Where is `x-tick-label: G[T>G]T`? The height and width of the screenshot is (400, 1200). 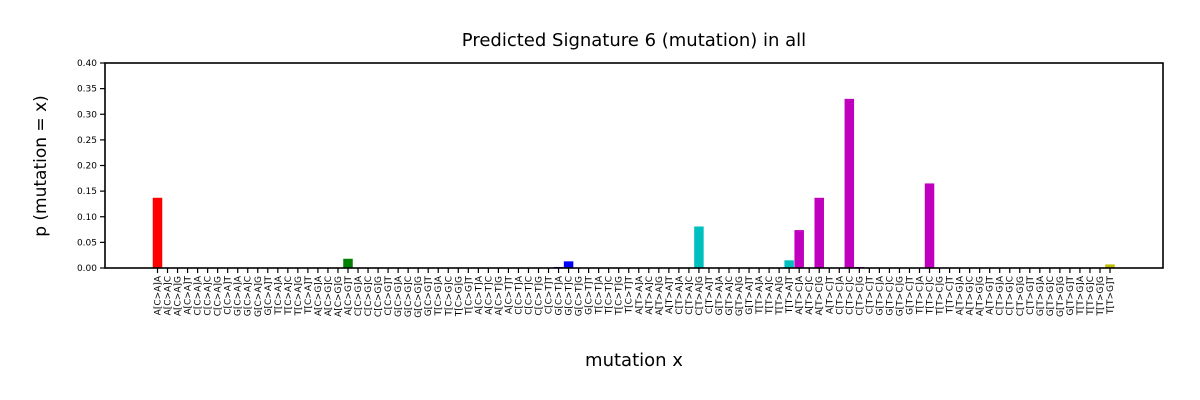
x-tick-label: G[T>G]T is located at coordinates (1071, 296).